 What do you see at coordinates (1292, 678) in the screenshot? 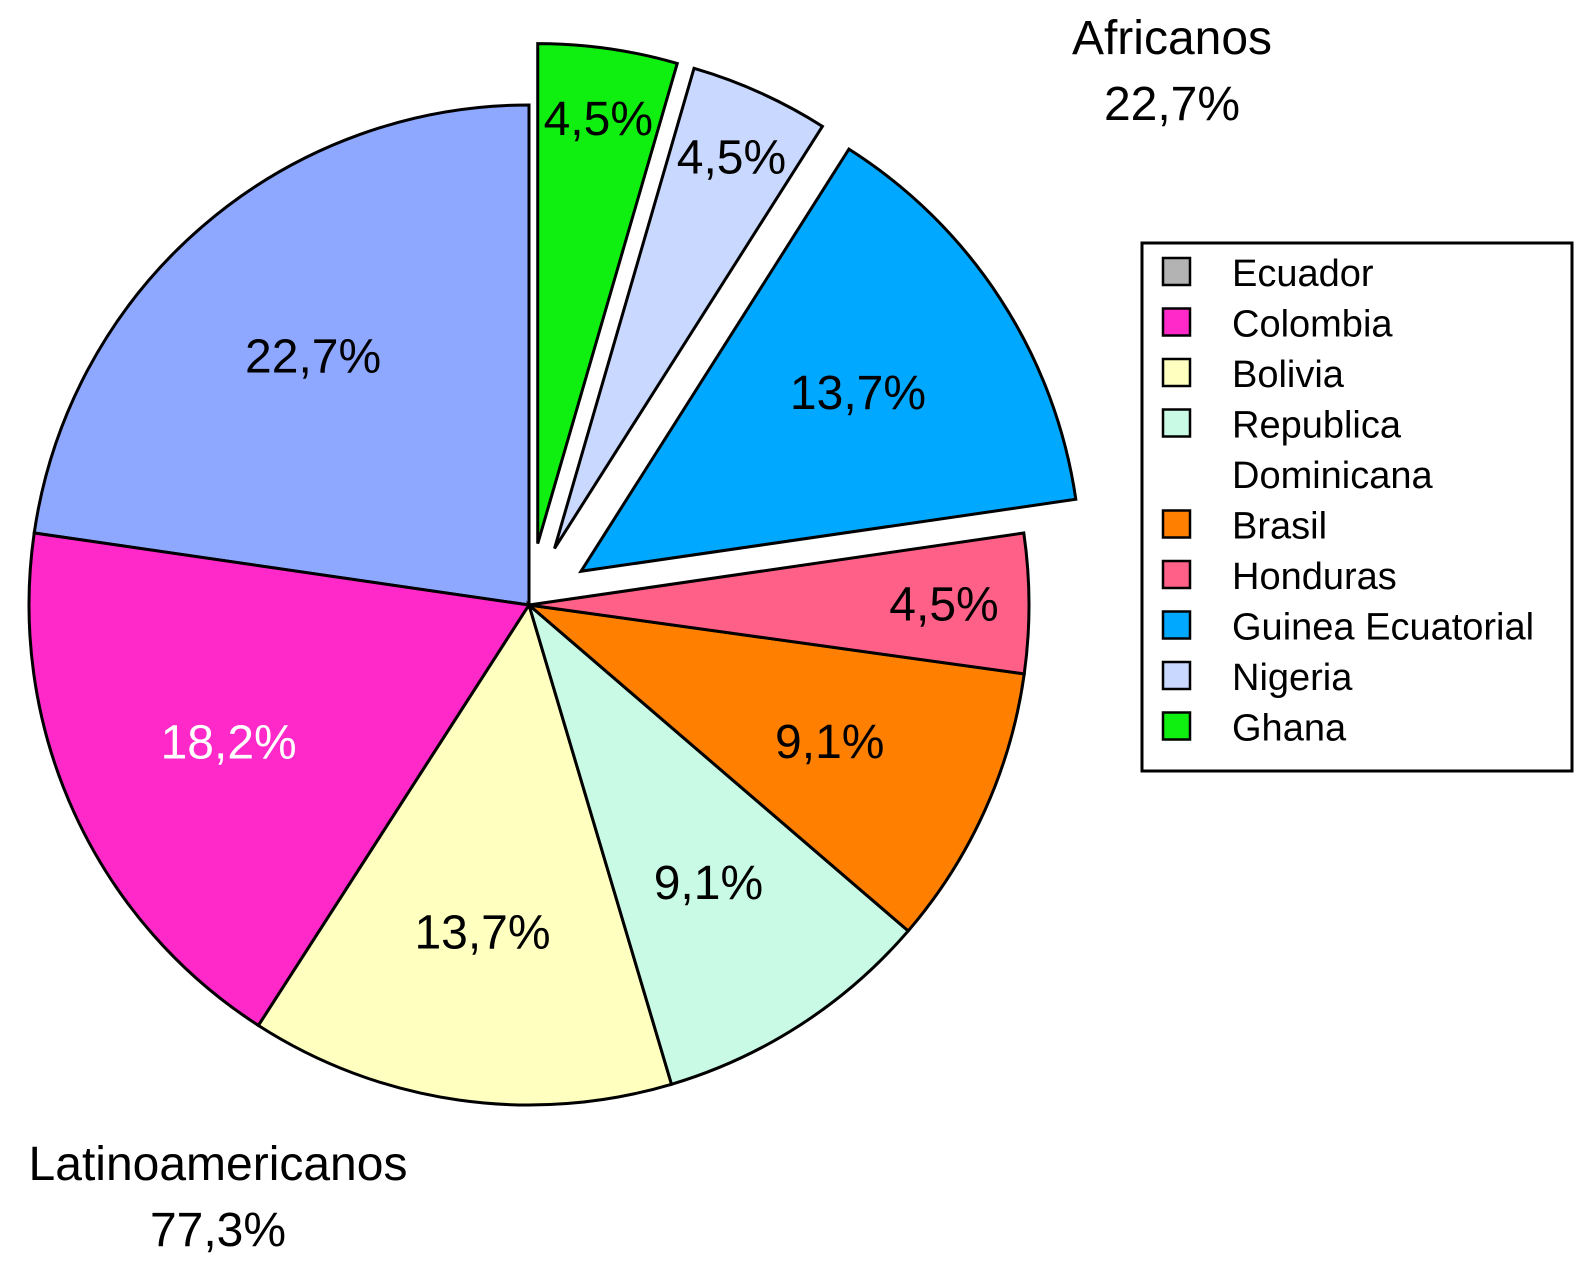
I see `legend-label-nigeria: Nigeria` at bounding box center [1292, 678].